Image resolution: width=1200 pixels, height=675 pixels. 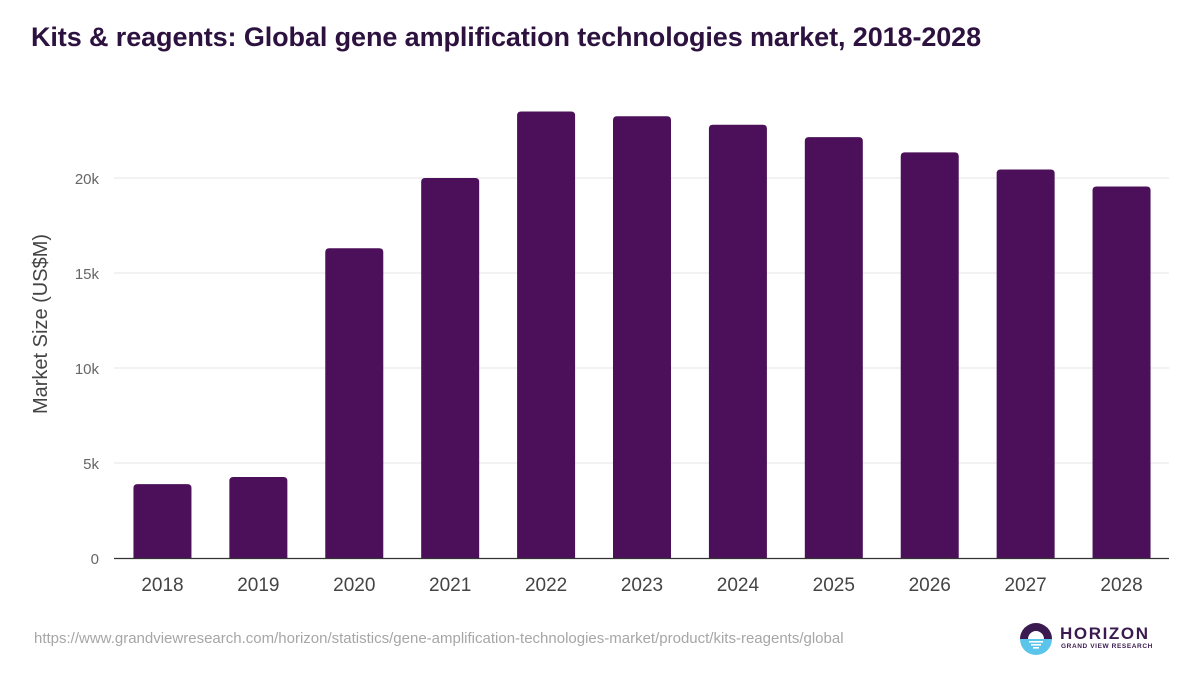 What do you see at coordinates (1121, 585) in the screenshot?
I see `x-tick-label: 2028` at bounding box center [1121, 585].